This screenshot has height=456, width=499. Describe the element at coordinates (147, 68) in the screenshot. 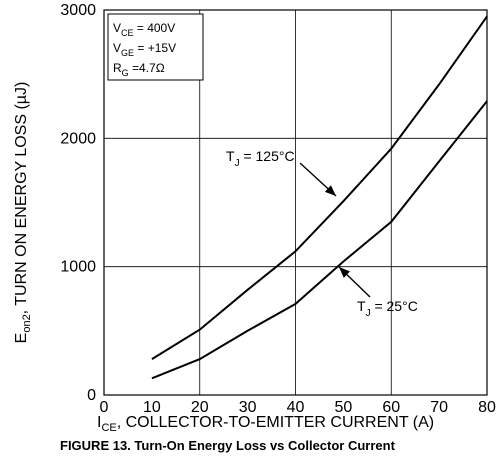

I see `condition-rest-2: =4.7Ω` at that location.